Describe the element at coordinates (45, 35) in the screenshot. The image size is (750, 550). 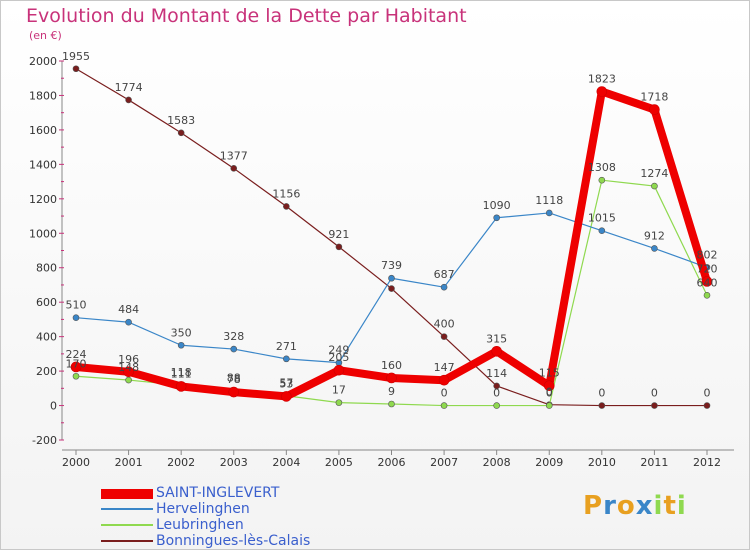
I see `chart-subtitle: (en €)` at that location.